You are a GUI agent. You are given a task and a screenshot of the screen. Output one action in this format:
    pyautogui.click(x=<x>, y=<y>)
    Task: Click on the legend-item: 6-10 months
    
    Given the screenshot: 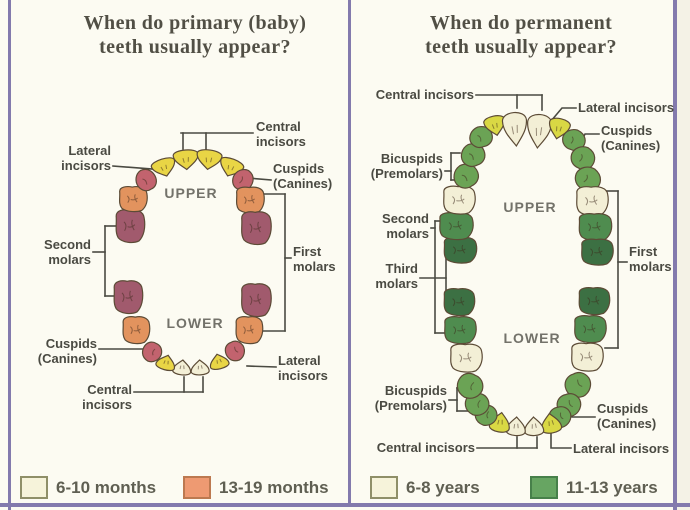 What is the action you would take?
    pyautogui.click(x=88, y=487)
    